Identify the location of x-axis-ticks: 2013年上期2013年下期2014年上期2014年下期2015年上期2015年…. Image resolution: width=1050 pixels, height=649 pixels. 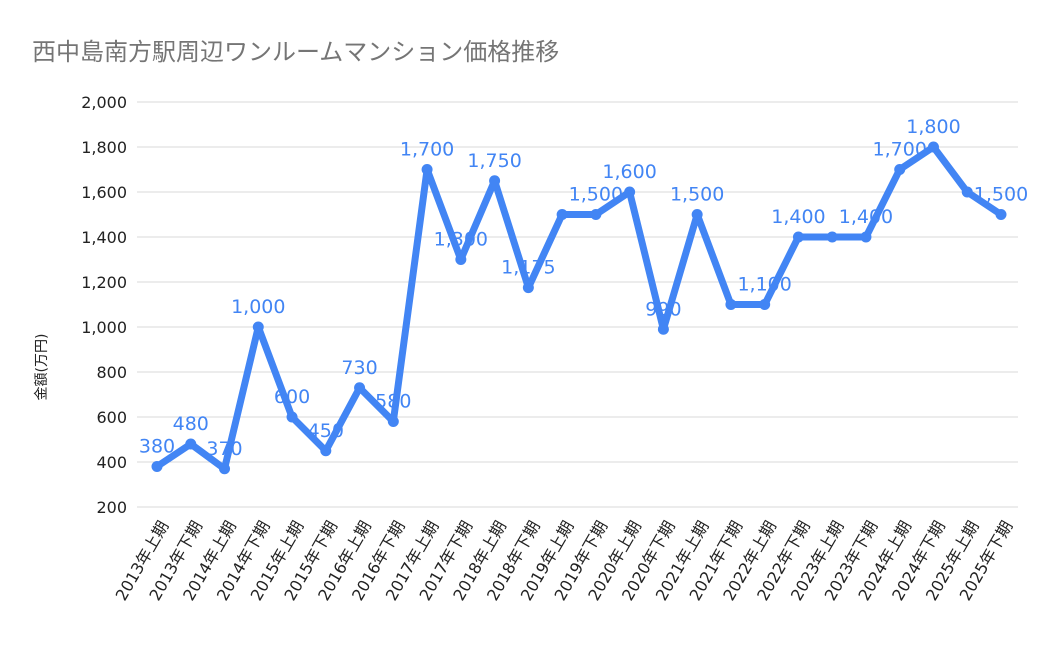
(564, 561).